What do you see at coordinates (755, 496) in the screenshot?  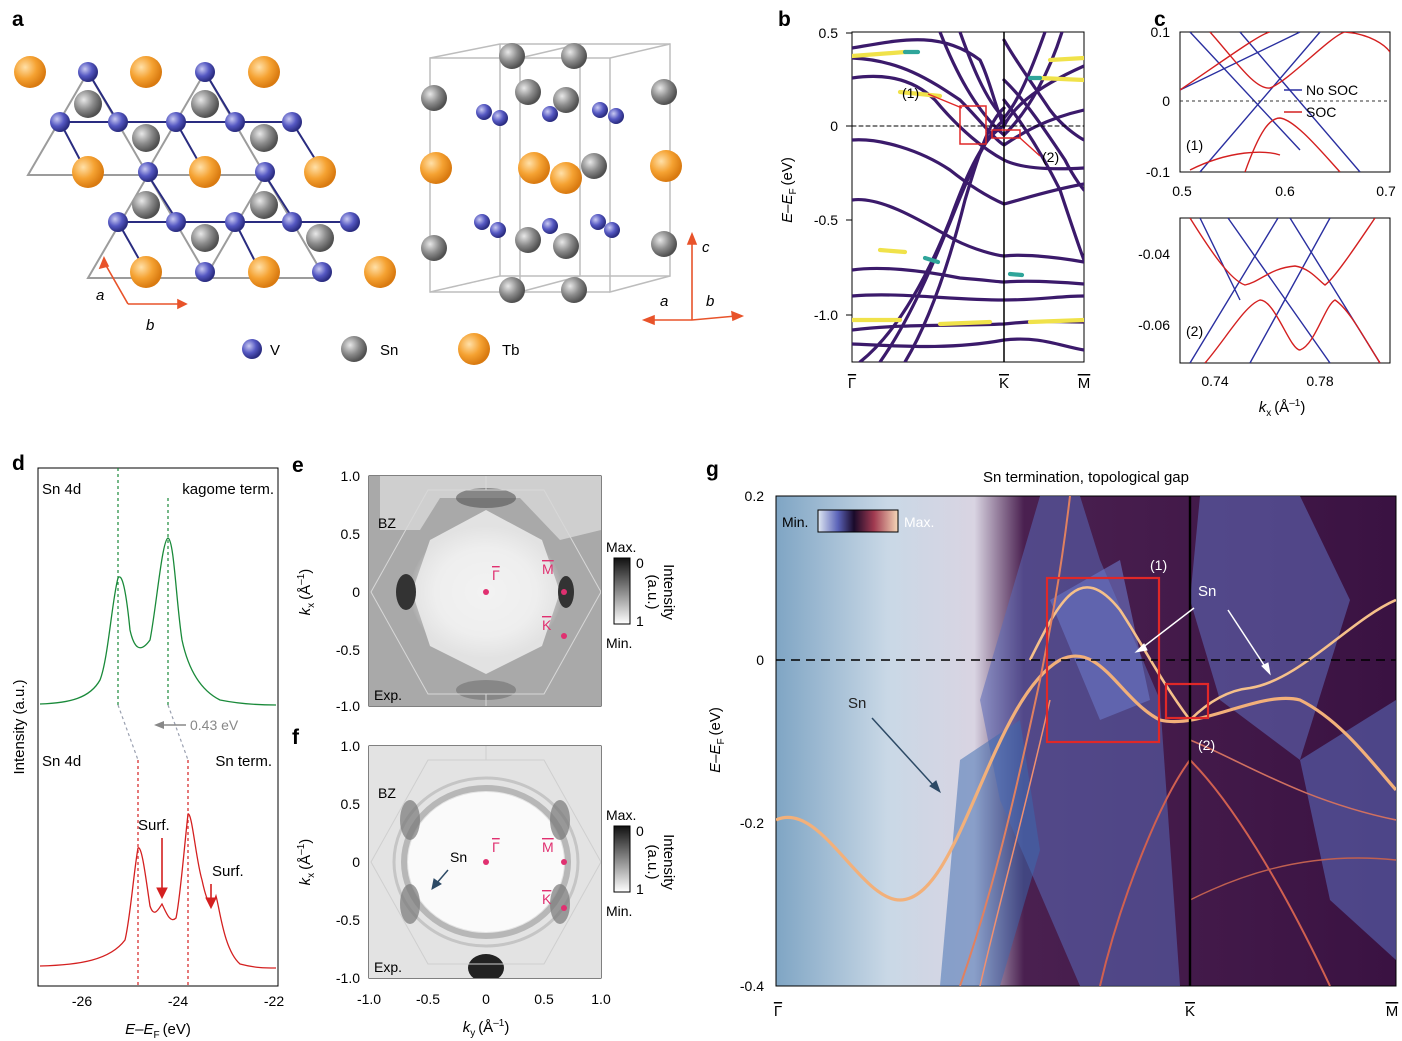 I see `g-ytick-0: 0.2` at bounding box center [755, 496].